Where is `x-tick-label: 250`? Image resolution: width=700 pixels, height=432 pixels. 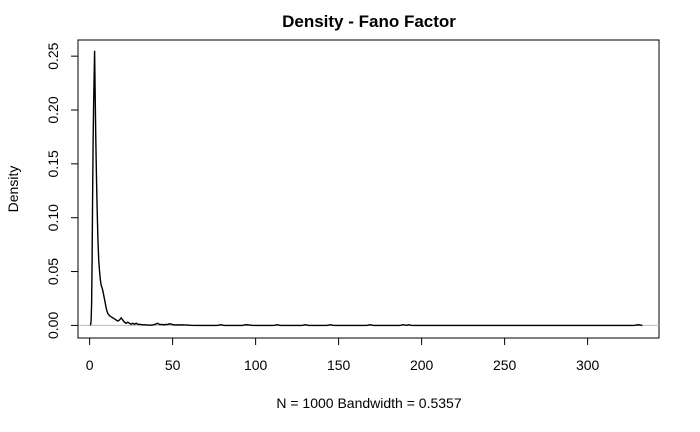 x-tick-label: 250 is located at coordinates (505, 365).